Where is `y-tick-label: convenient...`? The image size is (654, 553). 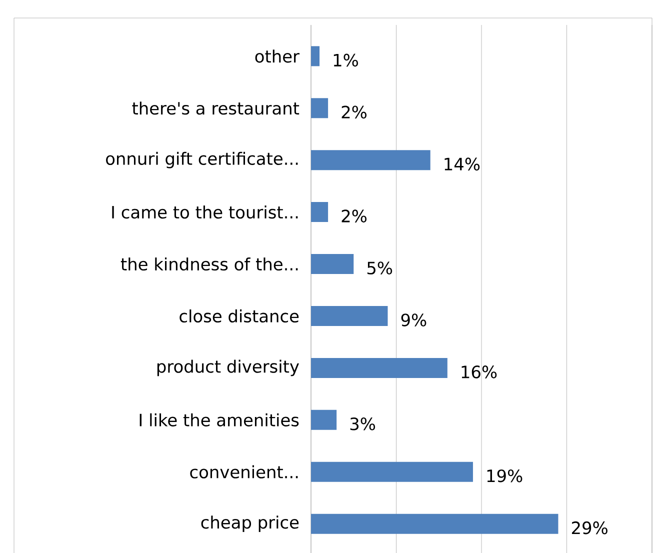 y-tick-label: convenient... is located at coordinates (244, 471).